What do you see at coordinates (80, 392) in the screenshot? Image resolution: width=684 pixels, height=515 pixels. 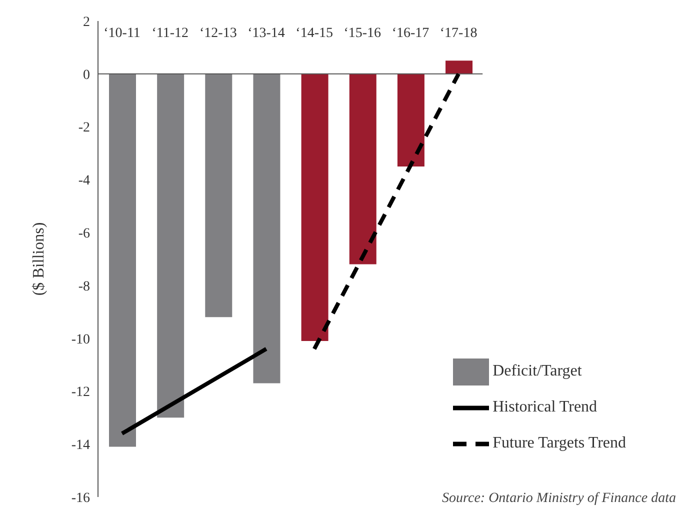 I see `y-tick-label: -12` at bounding box center [80, 392].